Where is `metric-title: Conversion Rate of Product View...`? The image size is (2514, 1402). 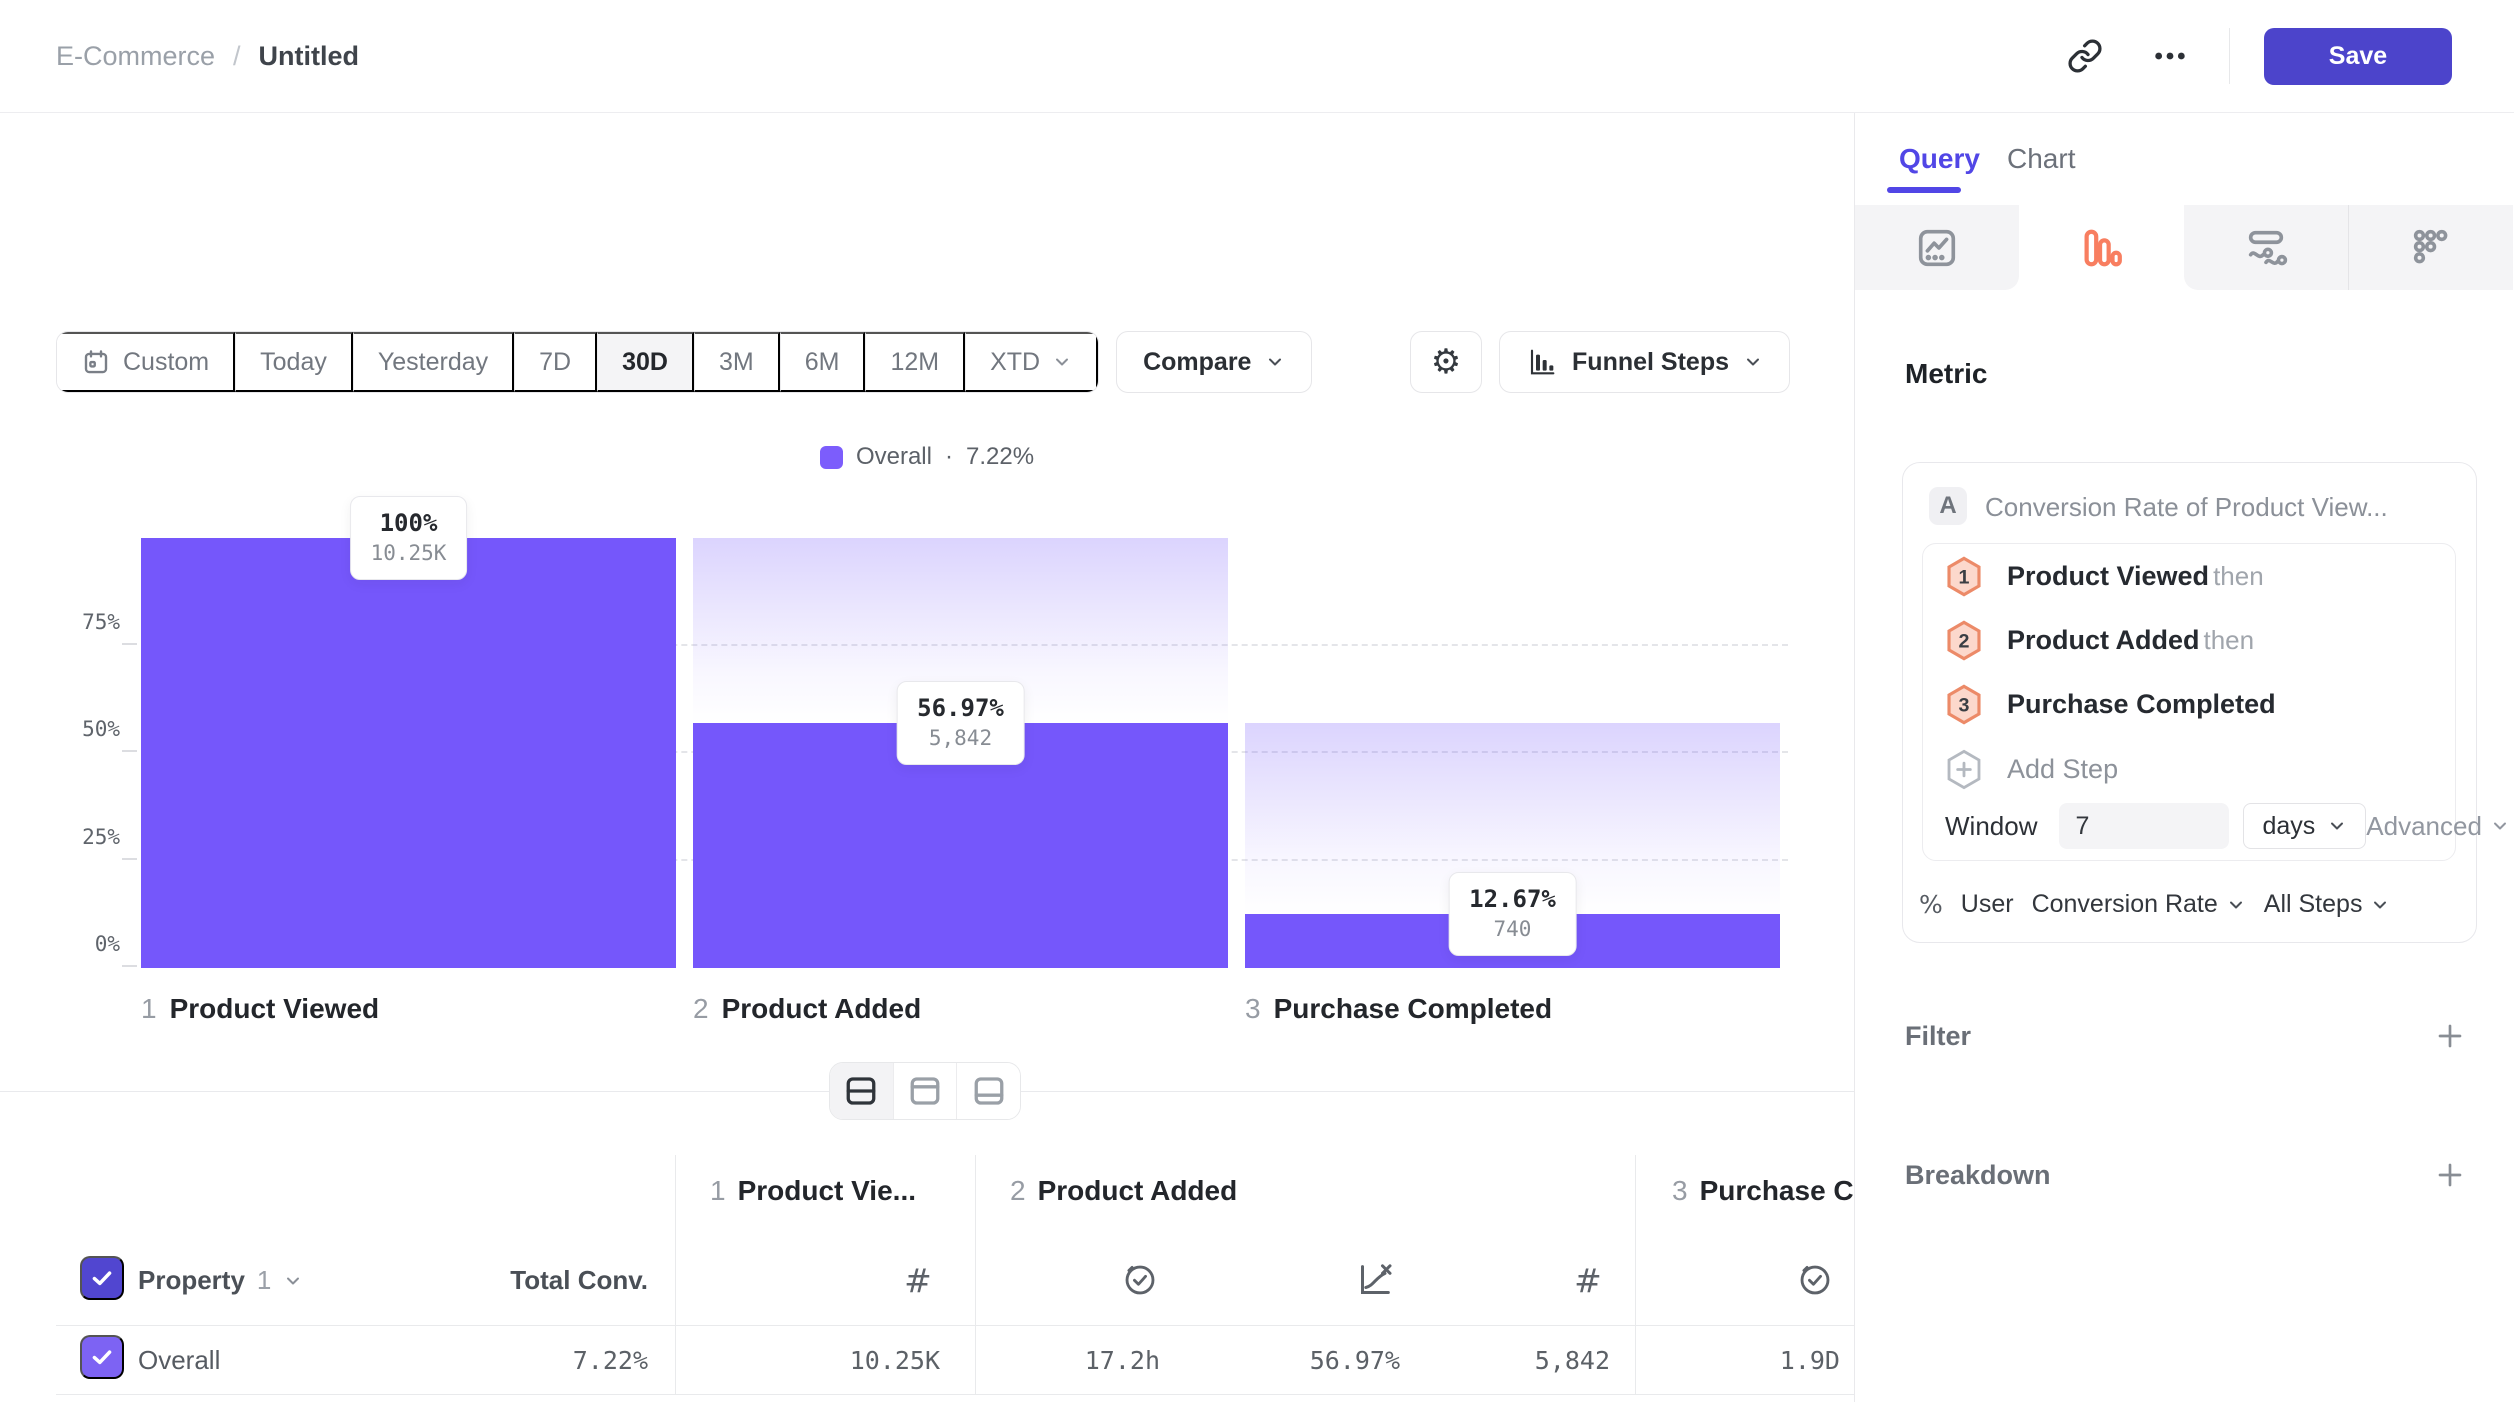
metric-title: Conversion Rate of Product View... is located at coordinates (2186, 507).